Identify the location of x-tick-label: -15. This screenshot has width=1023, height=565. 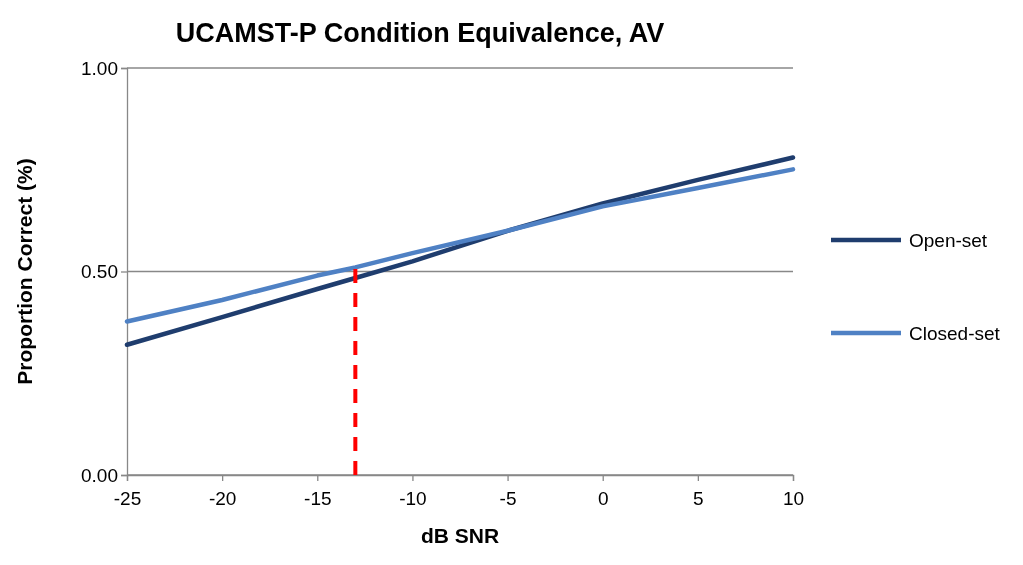
(318, 498).